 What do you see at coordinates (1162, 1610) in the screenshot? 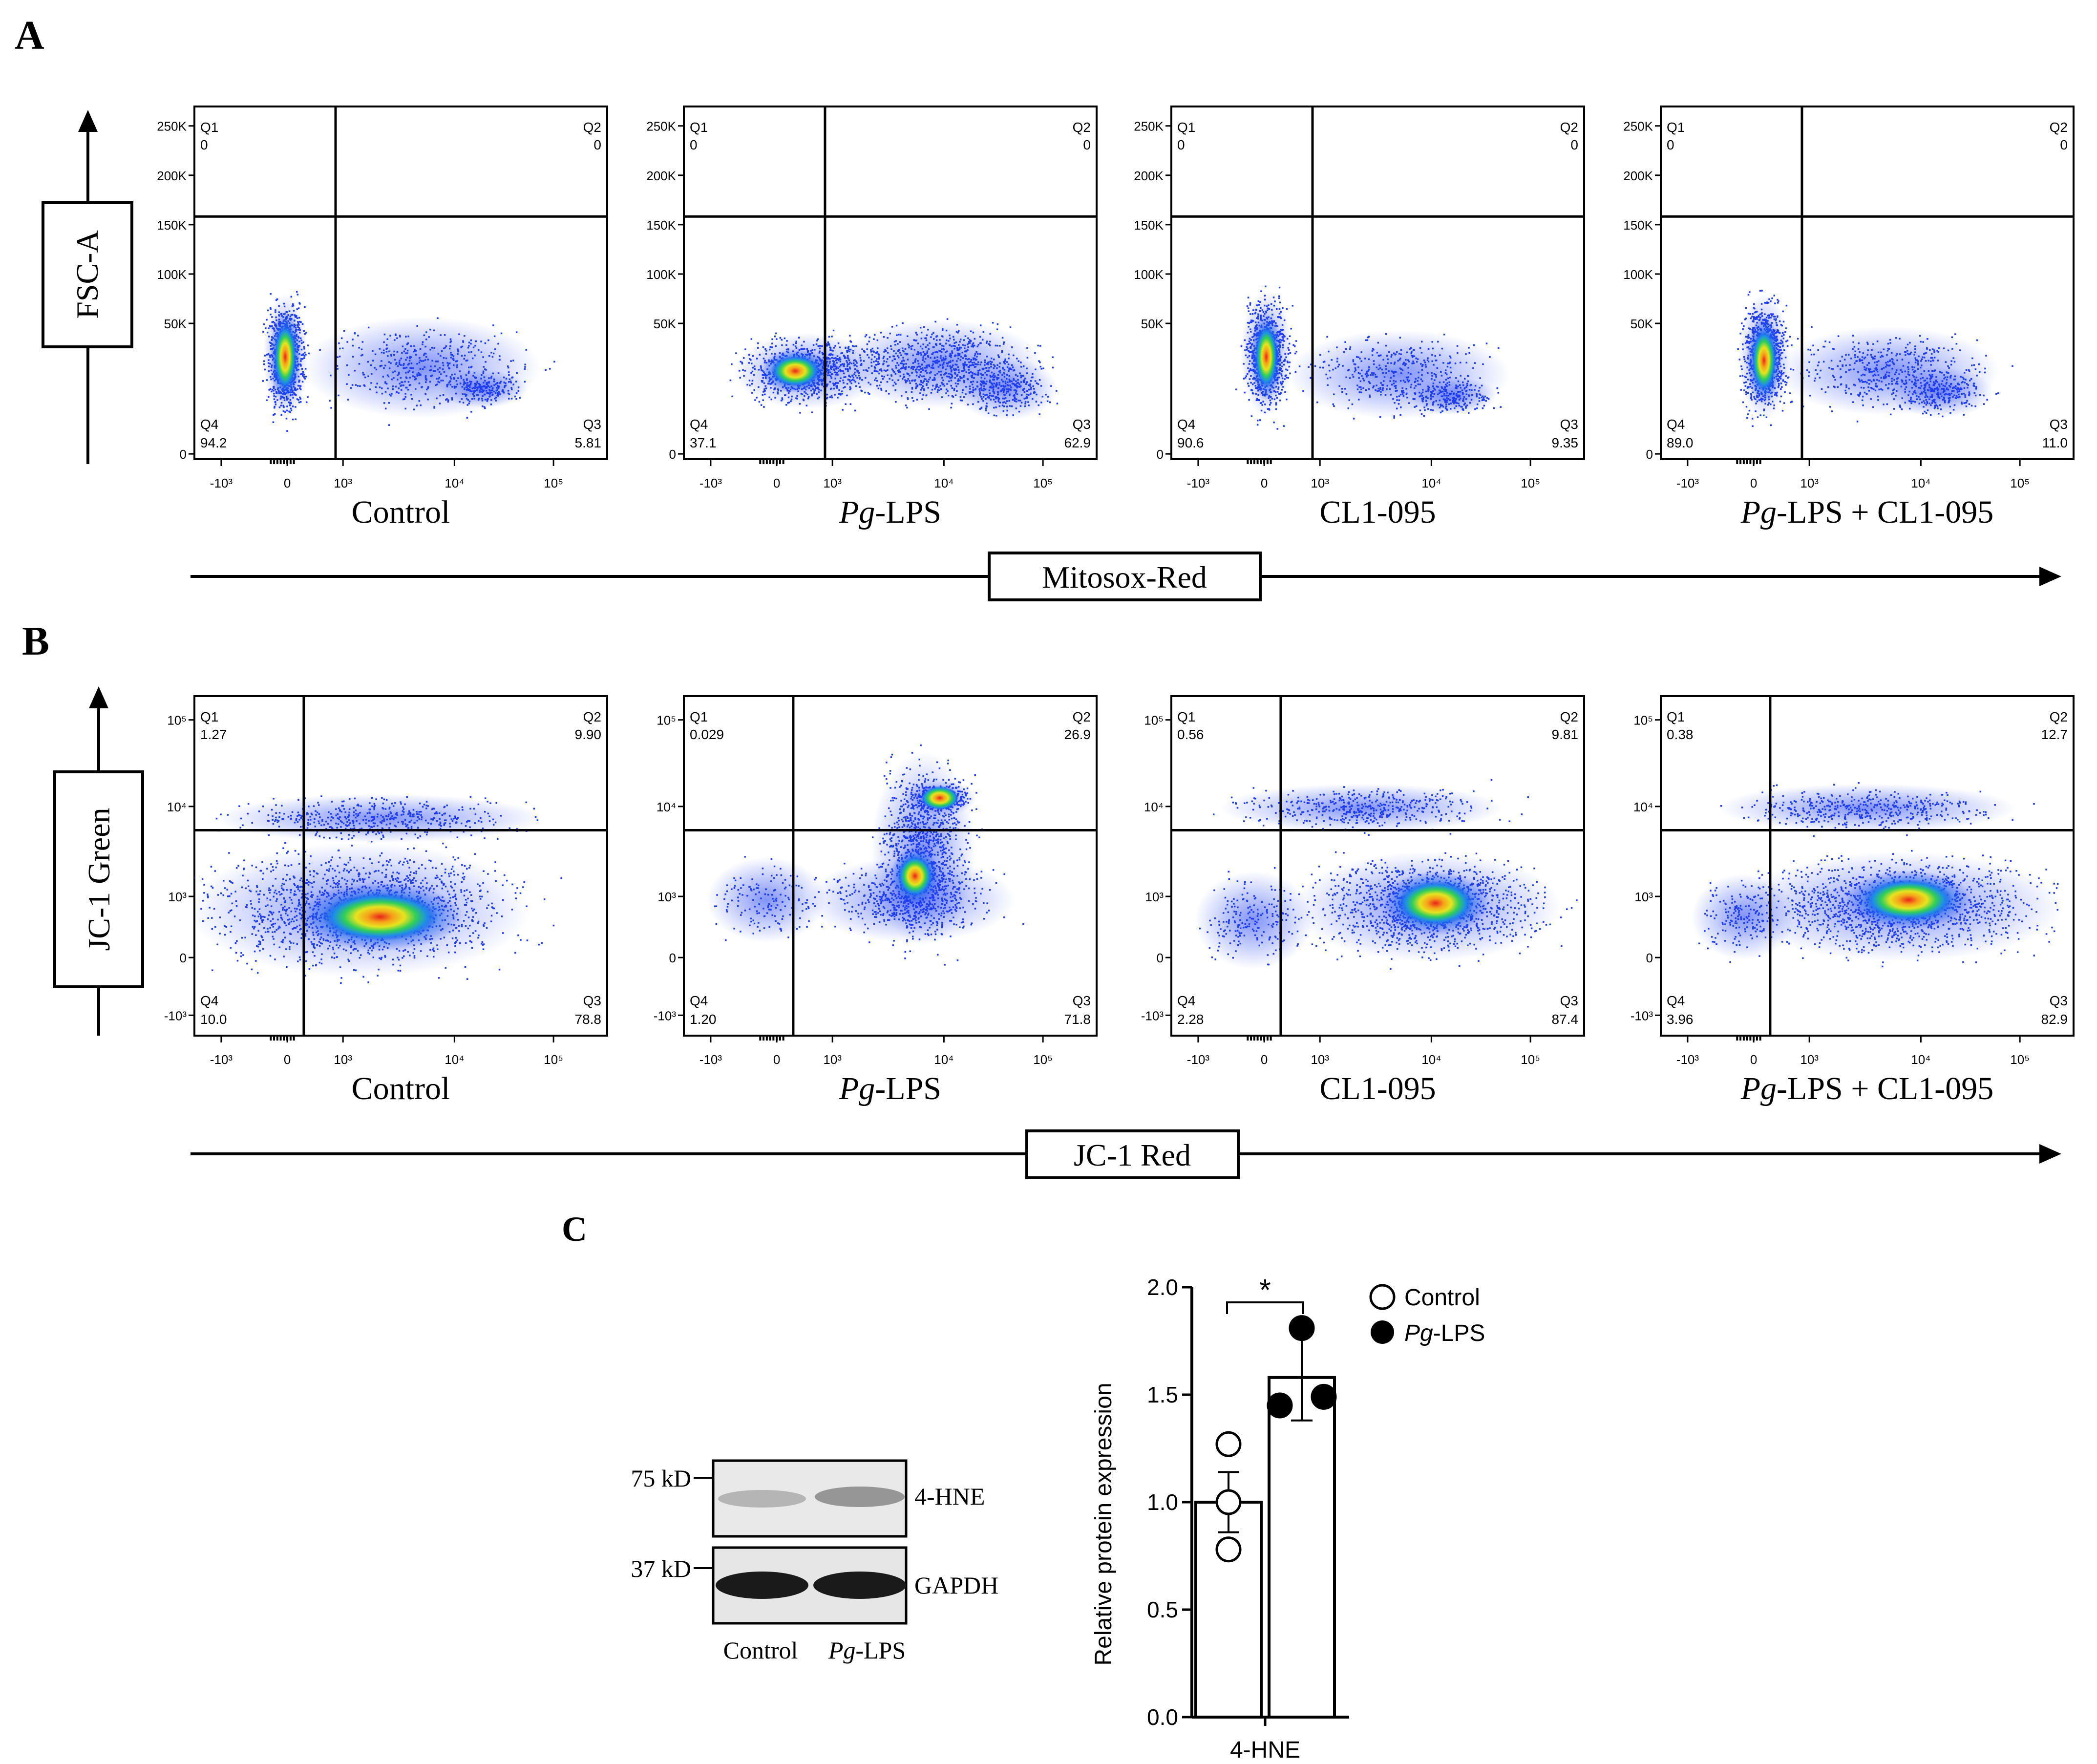
I see `bar-y-tick-label: 0.5` at bounding box center [1162, 1610].